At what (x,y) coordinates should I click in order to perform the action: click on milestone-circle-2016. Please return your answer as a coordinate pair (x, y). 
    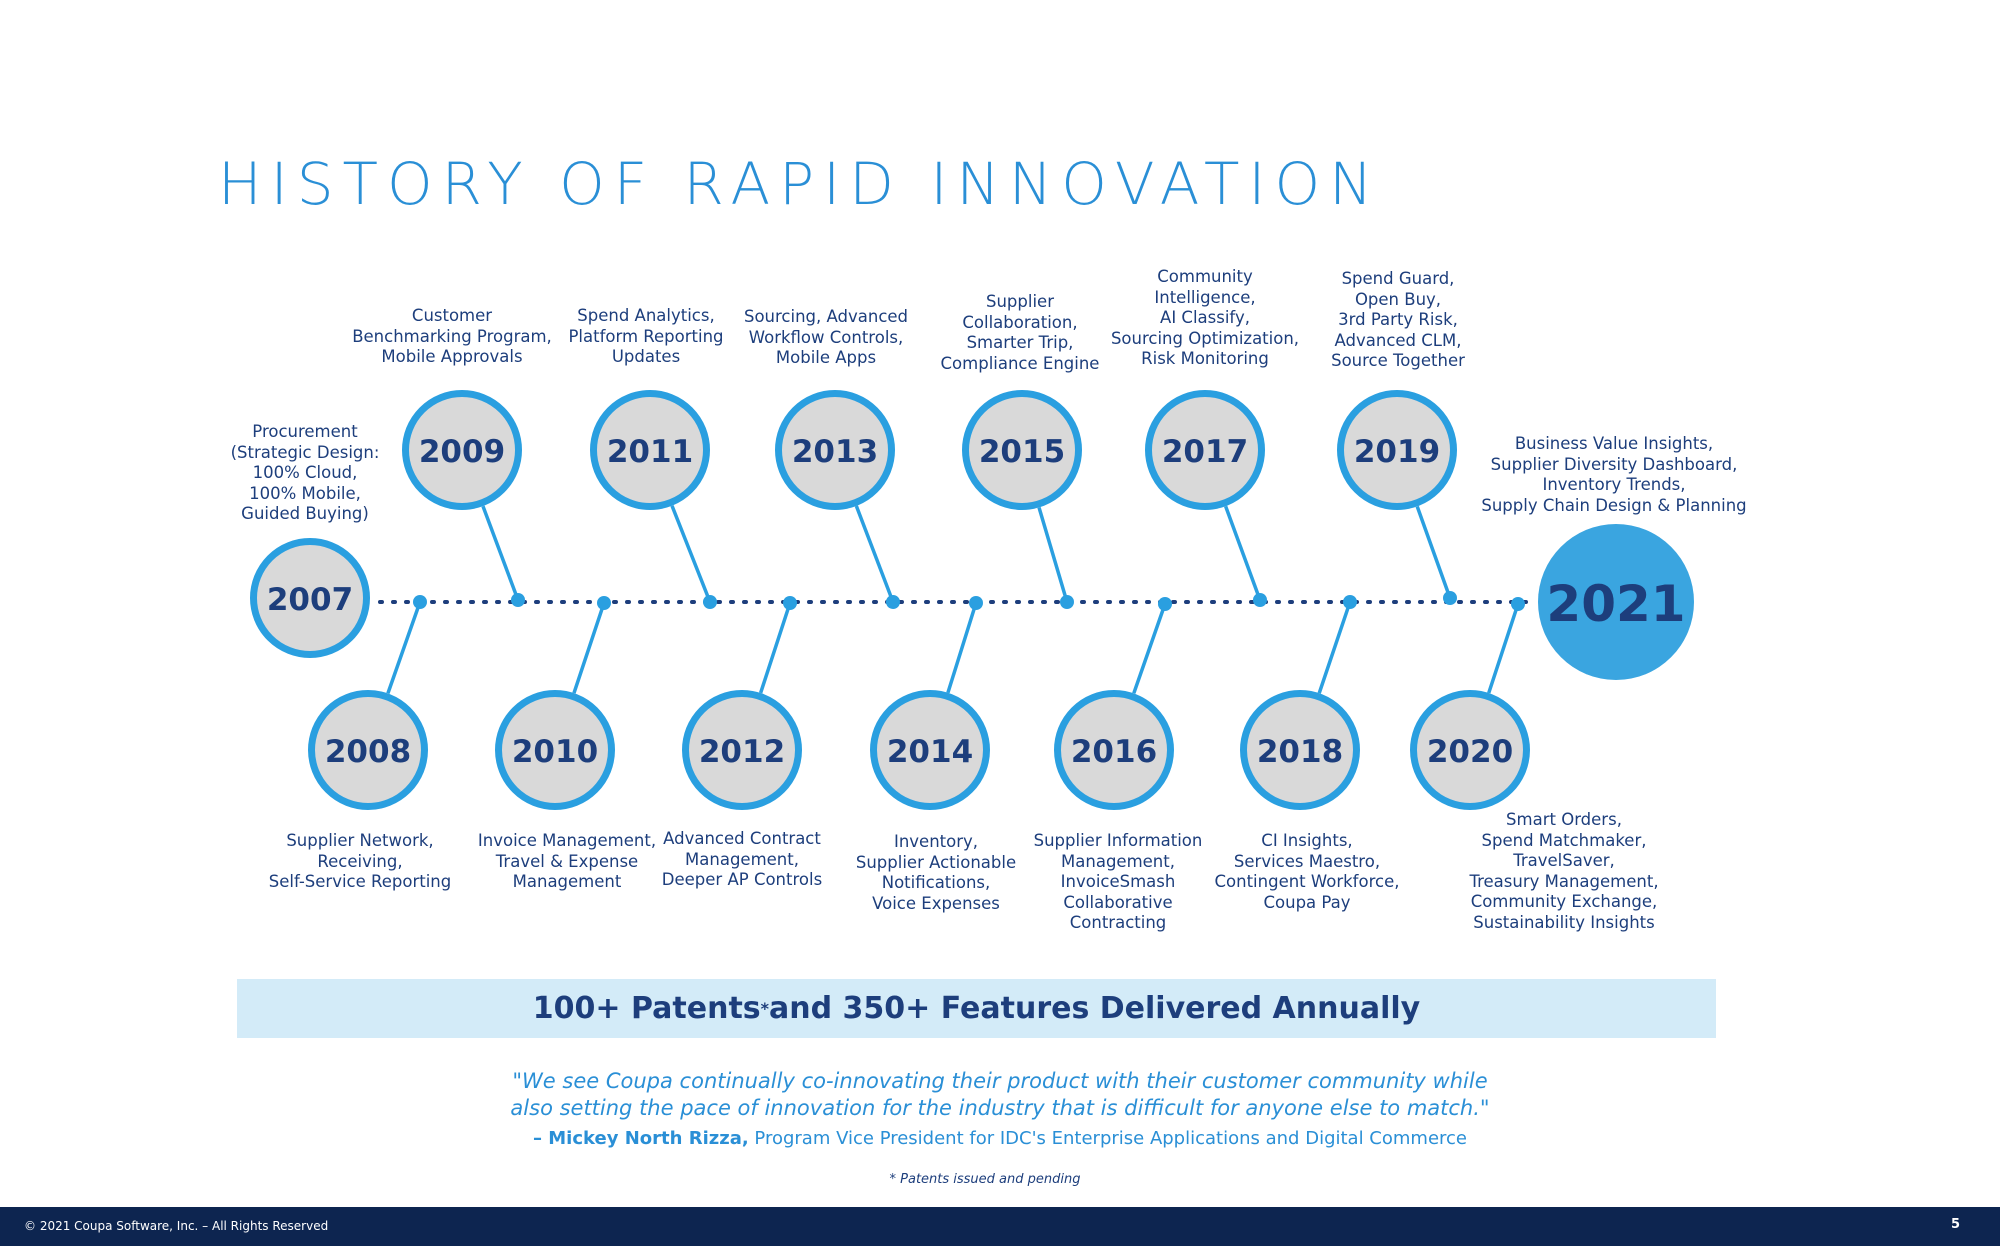
    Looking at the image, I should click on (1114, 750).